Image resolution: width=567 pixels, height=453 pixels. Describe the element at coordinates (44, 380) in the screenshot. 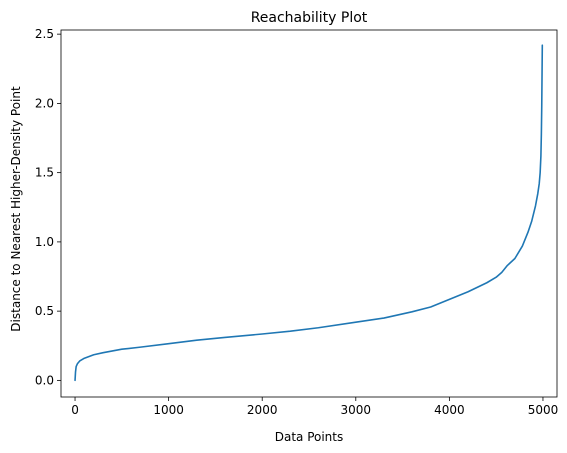

I see `y-tick-label: 0.0` at that location.